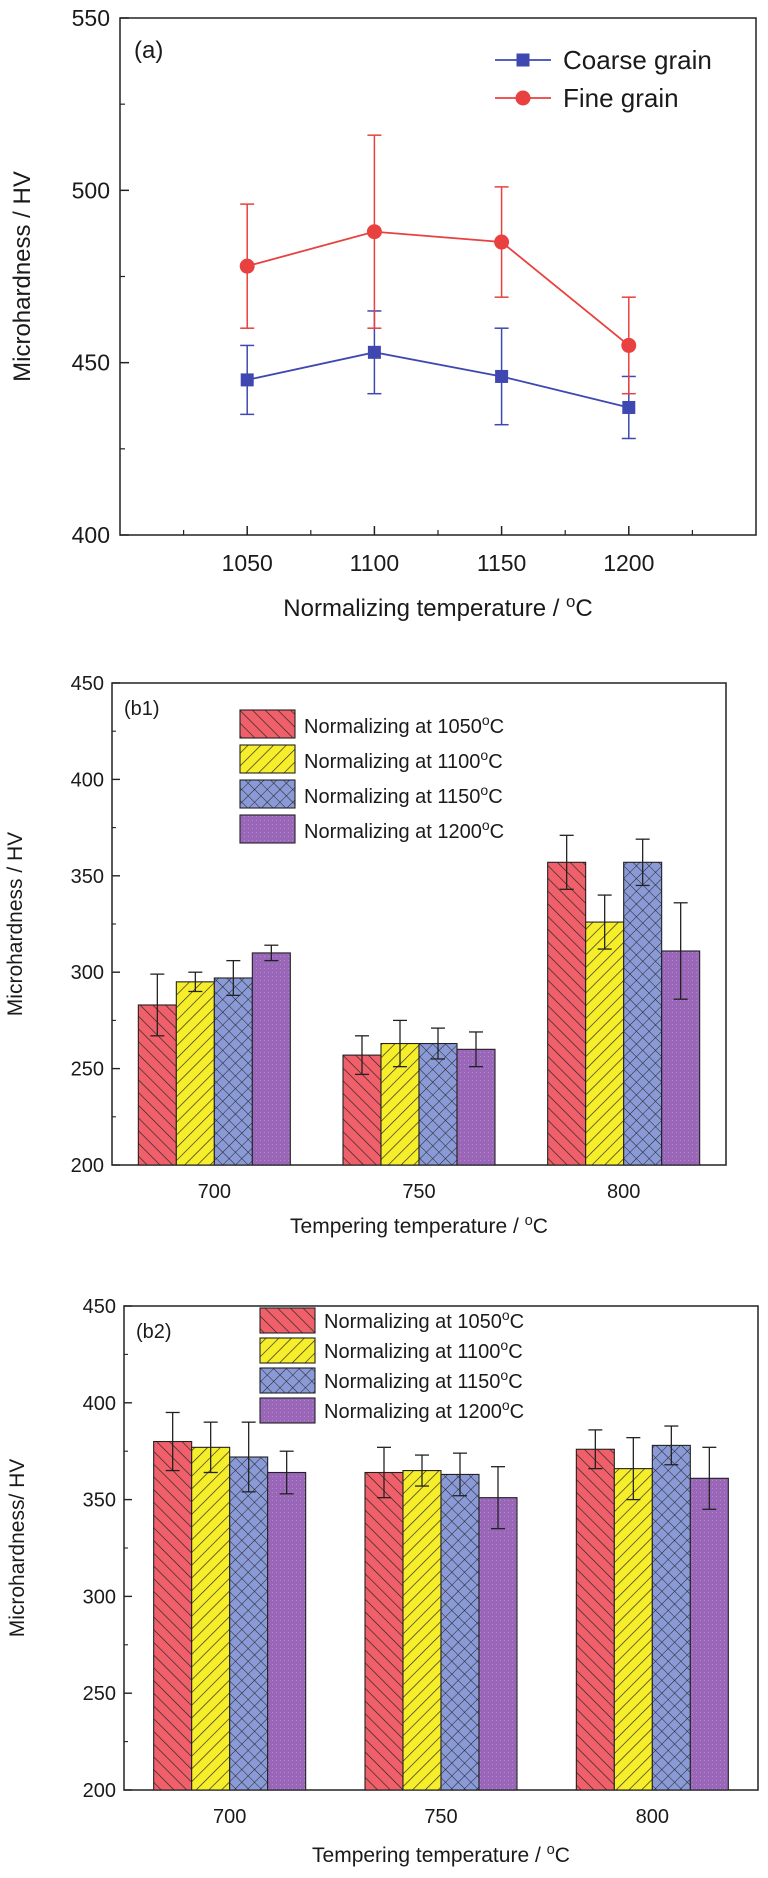 This screenshot has width=768, height=1878. Describe the element at coordinates (247, 563) in the screenshot. I see `x-tick-label: 1050` at that location.